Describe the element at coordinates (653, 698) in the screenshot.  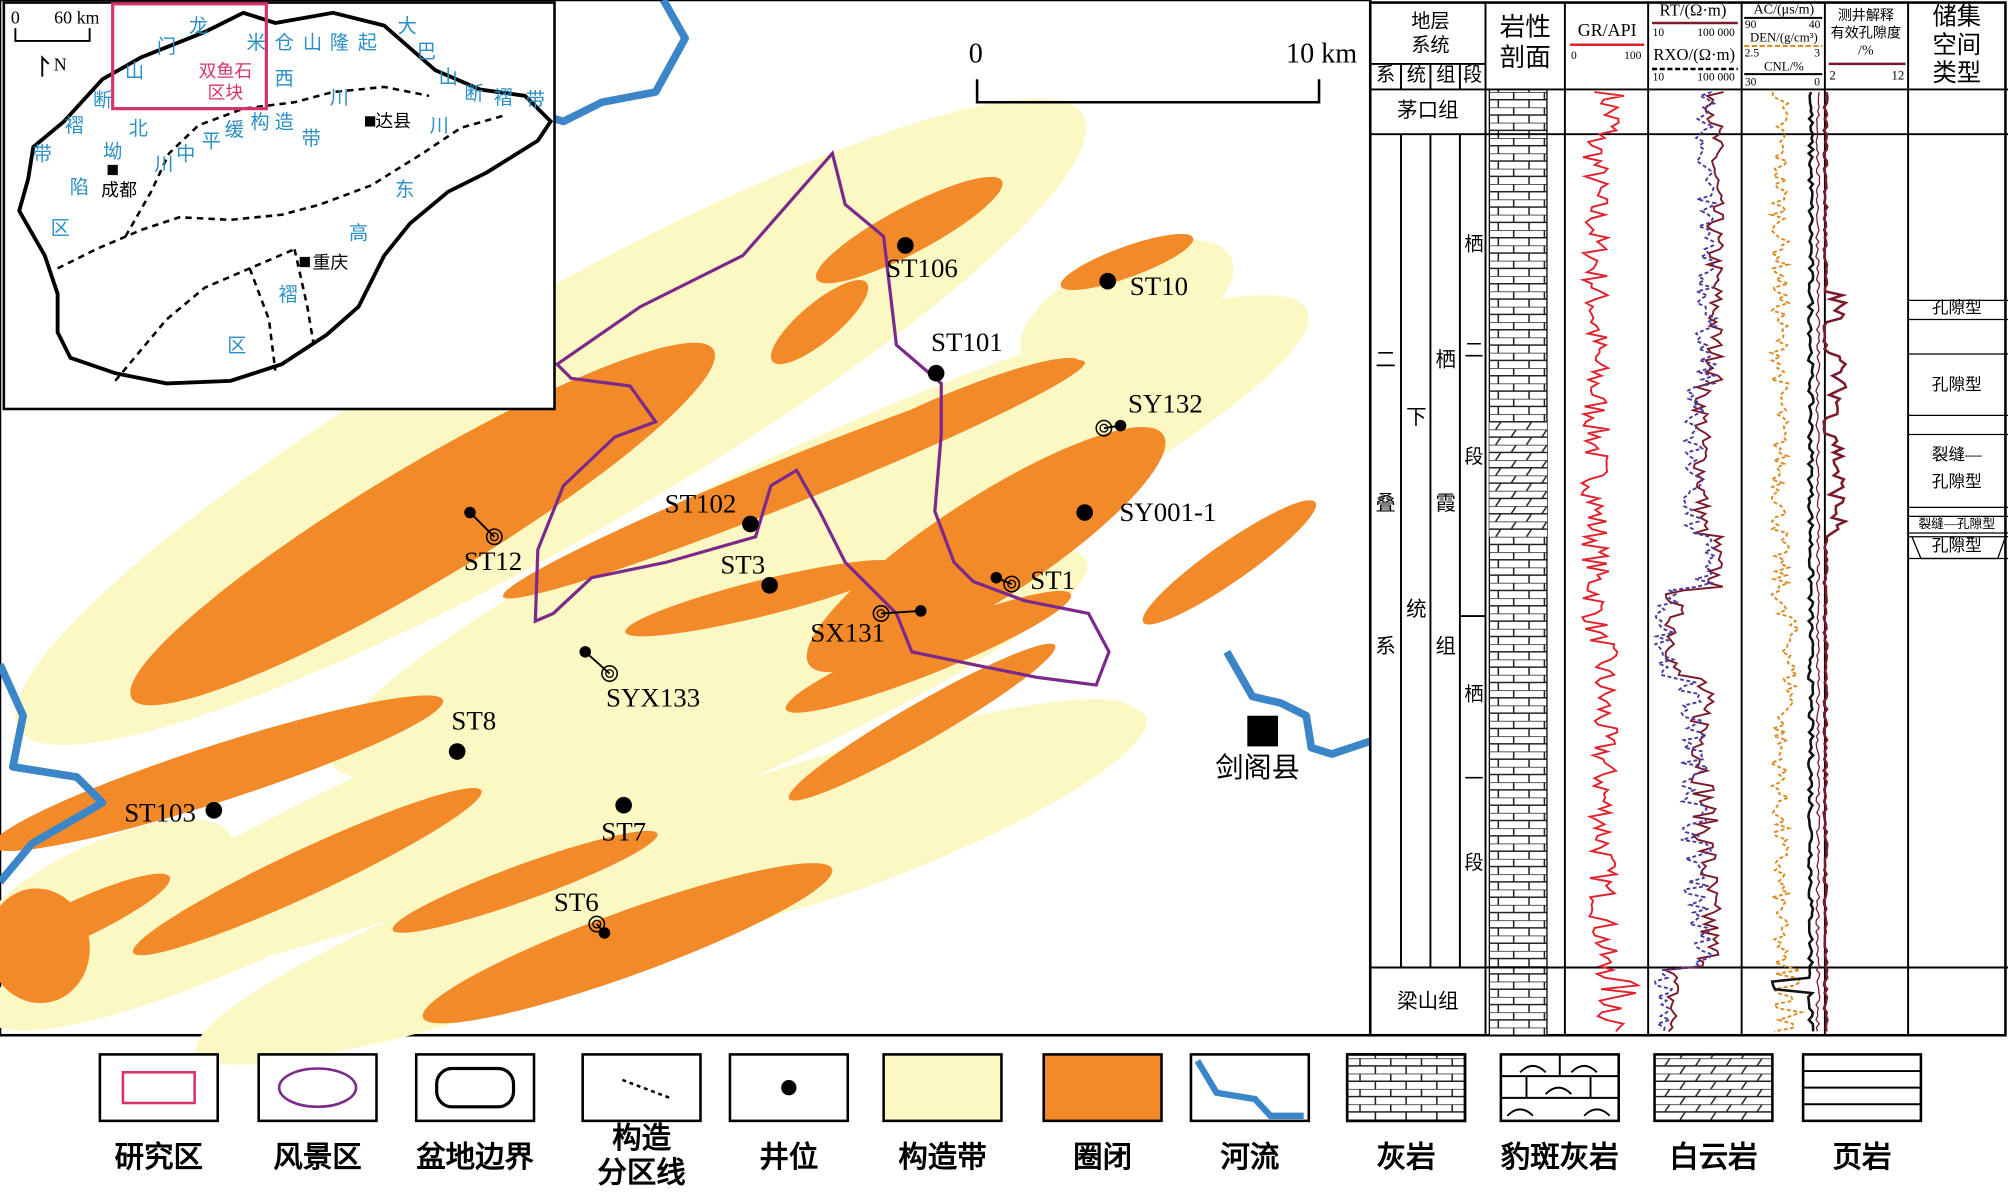
I see `well-label: SYX133` at that location.